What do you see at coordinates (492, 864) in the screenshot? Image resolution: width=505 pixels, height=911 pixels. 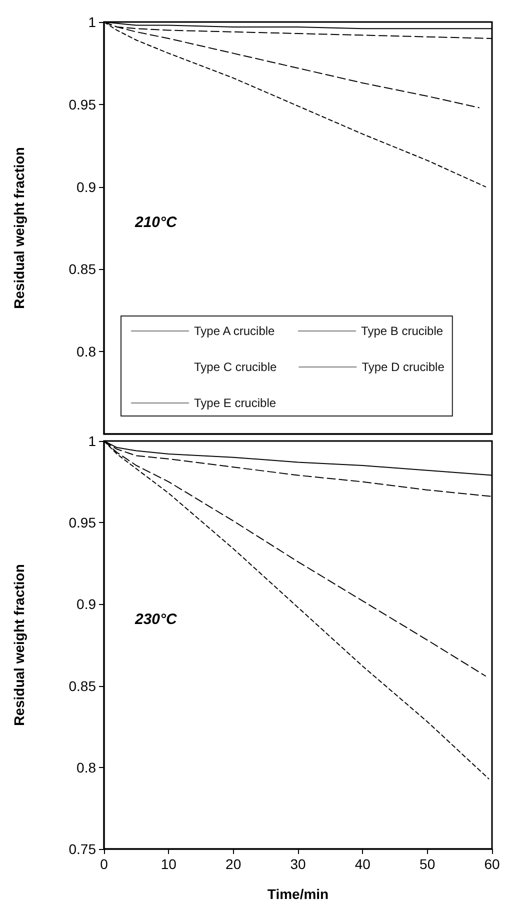 I see `x-tick-label: 60` at bounding box center [492, 864].